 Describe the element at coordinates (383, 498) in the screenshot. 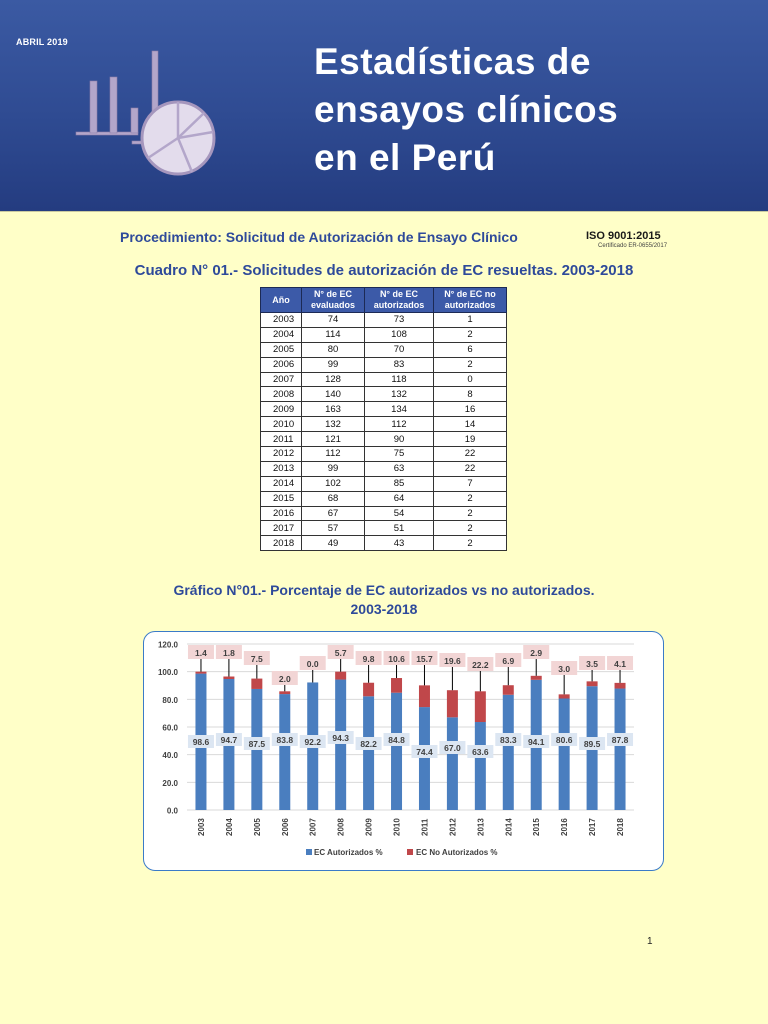

I see `table-row: 2015 68 64 2` at that location.